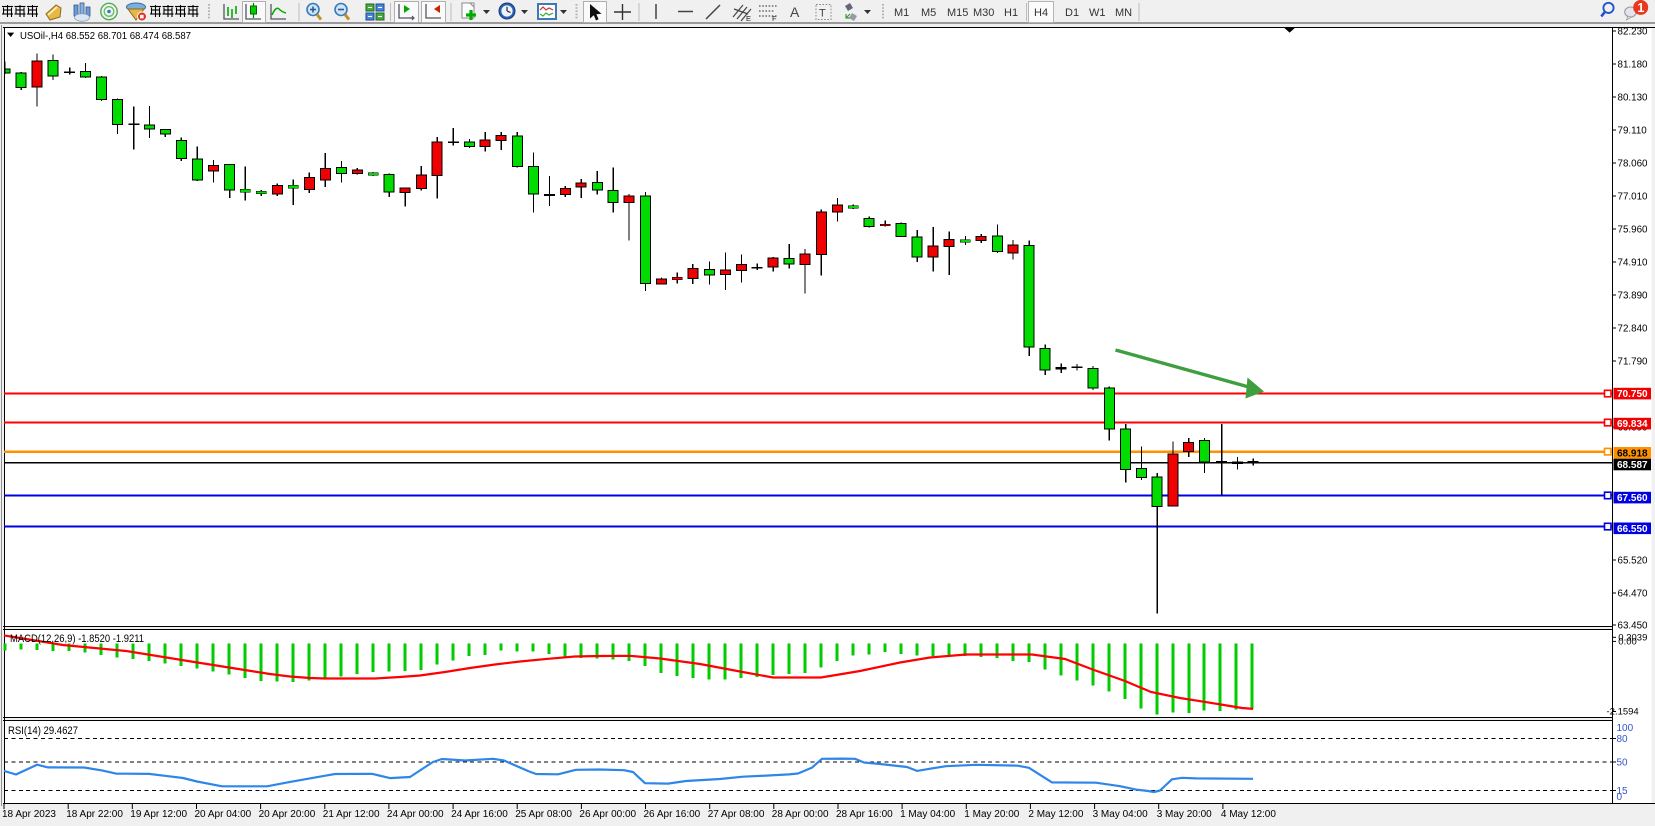  I want to click on svg-text: M30, so click(983, 13).